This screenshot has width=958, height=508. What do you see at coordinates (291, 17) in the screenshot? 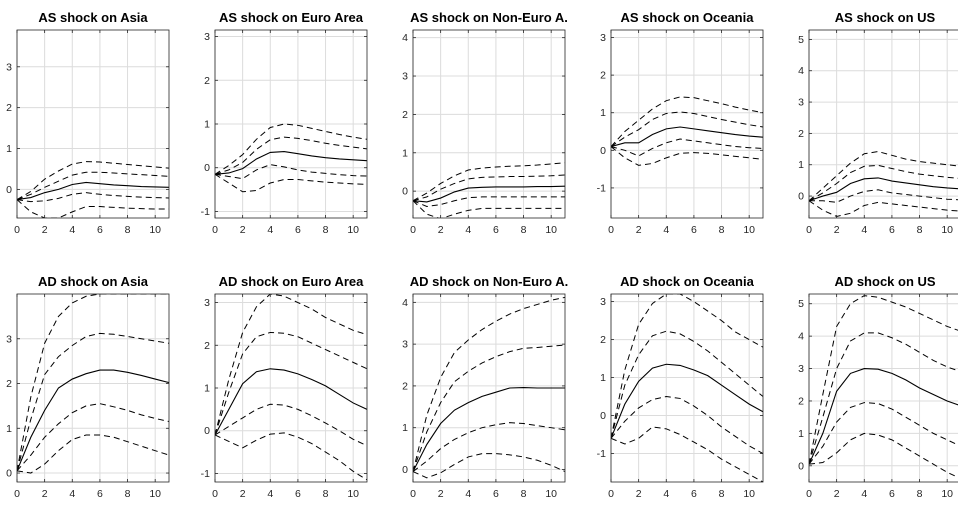
I see `subplot-title: AS shock on Euro Area` at bounding box center [291, 17].